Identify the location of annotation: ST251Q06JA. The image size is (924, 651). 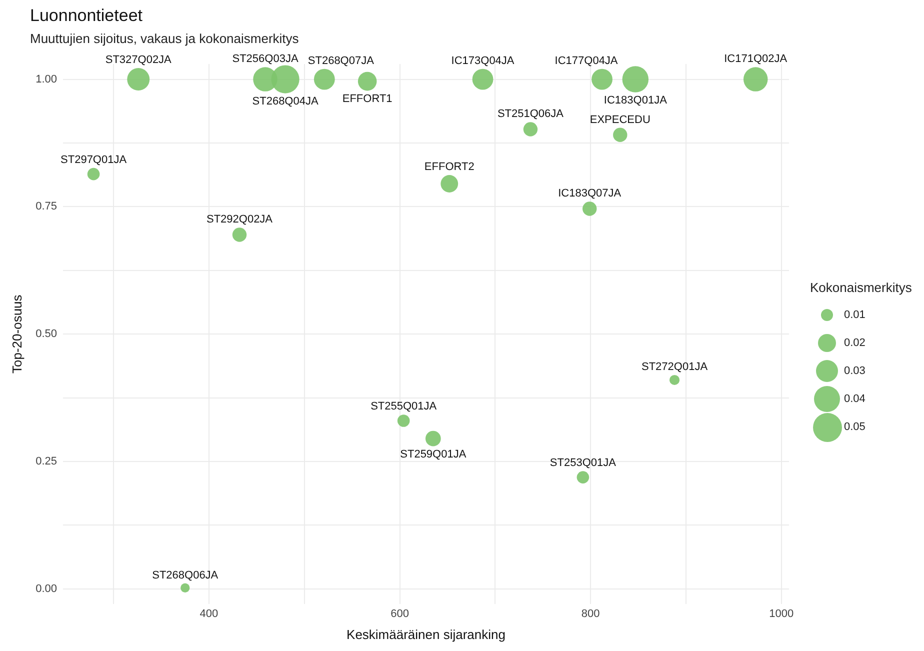
(530, 114).